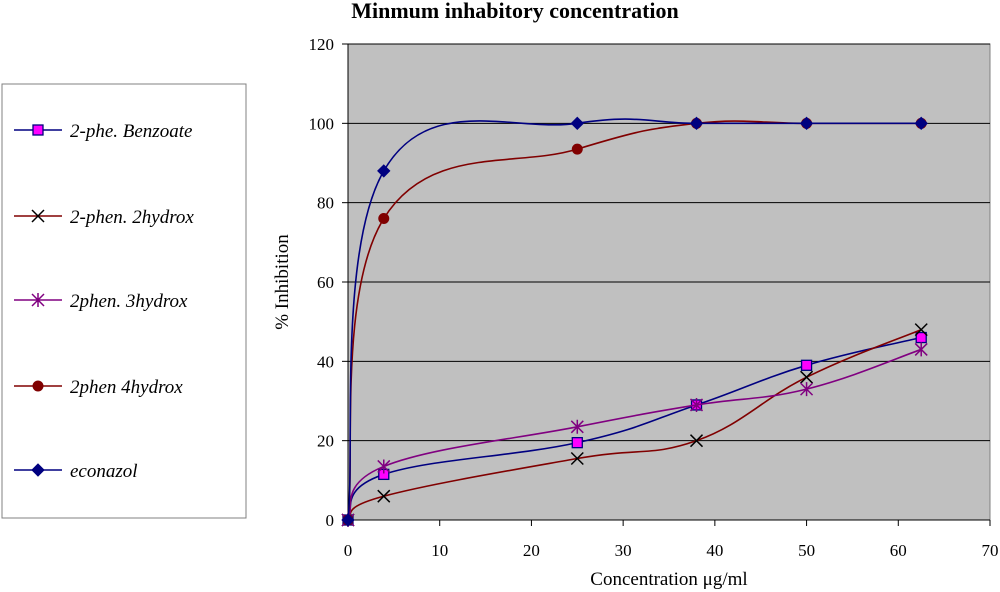  I want to click on legend-item: 2-phe. Benzoate, so click(103, 131).